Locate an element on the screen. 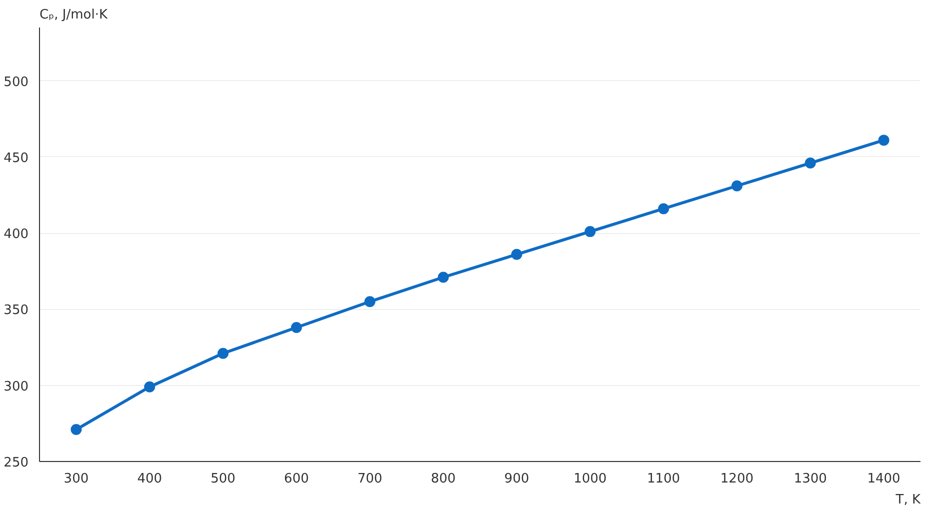 This screenshot has width=930, height=518. y-tick-label: 400 is located at coordinates (16, 234).